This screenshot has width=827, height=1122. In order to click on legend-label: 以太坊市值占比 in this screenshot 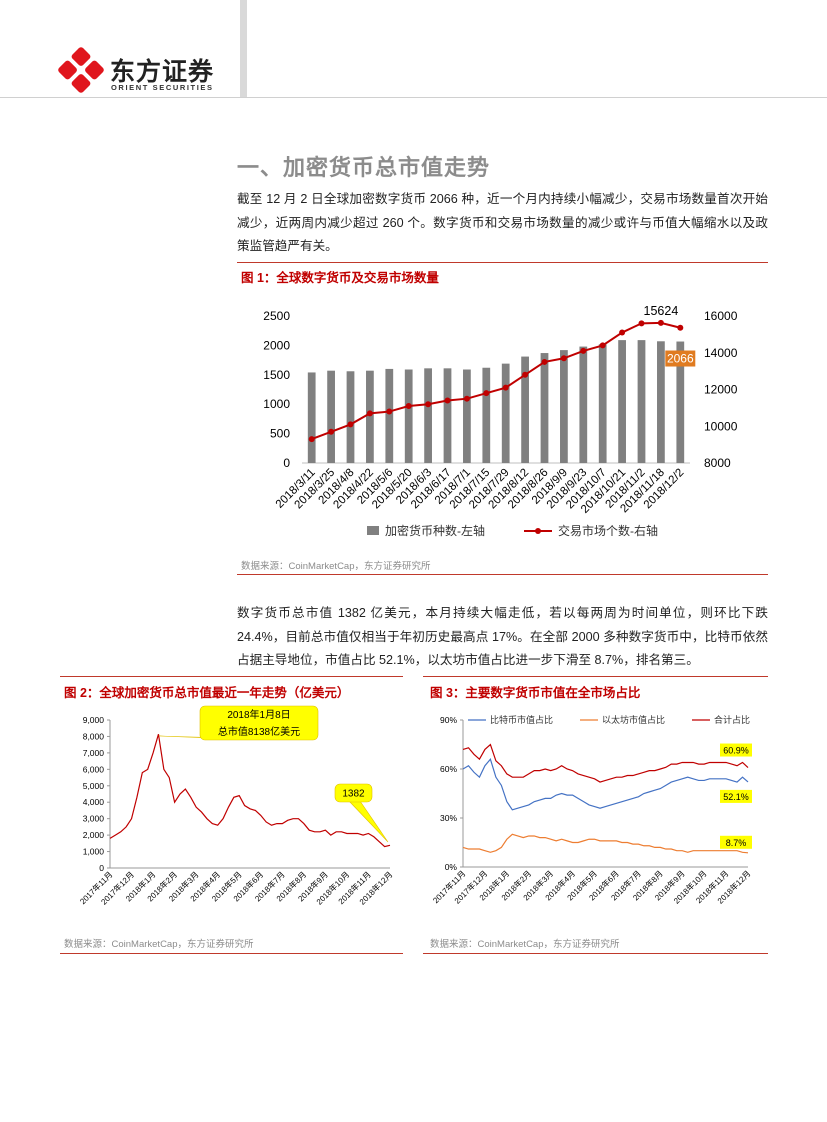, I will do `click(633, 719)`.